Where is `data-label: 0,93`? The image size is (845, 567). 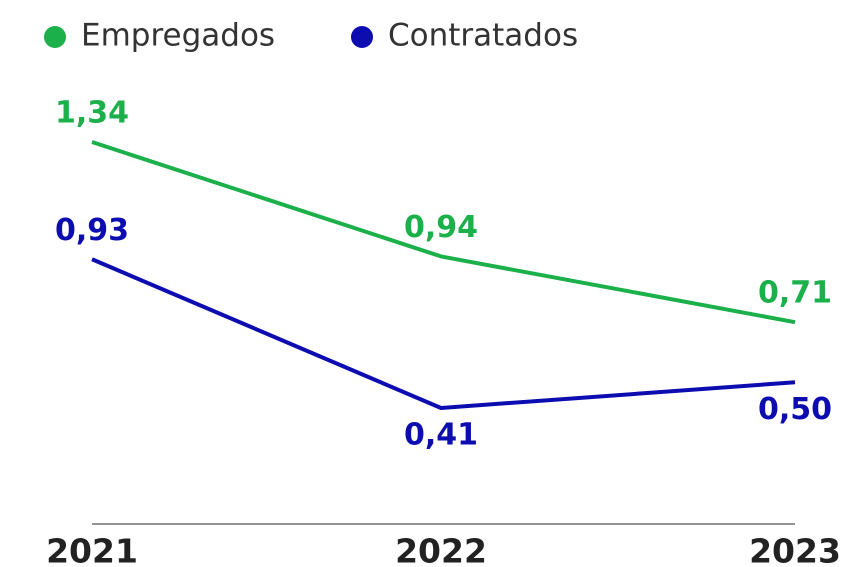
data-label: 0,93 is located at coordinates (92, 230).